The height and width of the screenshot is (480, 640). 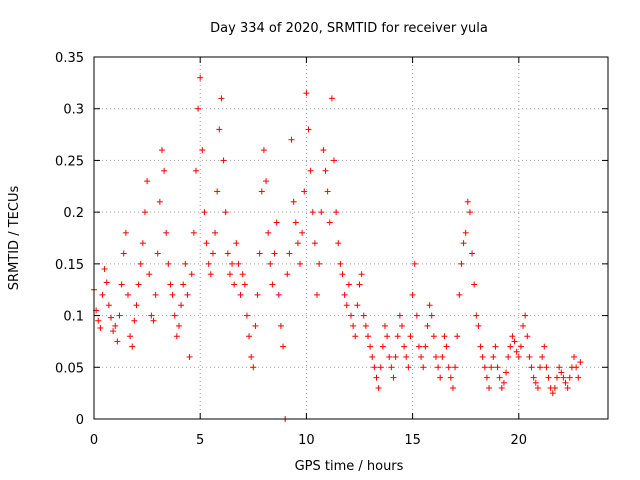 What do you see at coordinates (349, 466) in the screenshot?
I see `x-axis-title: GPS time / hours` at bounding box center [349, 466].